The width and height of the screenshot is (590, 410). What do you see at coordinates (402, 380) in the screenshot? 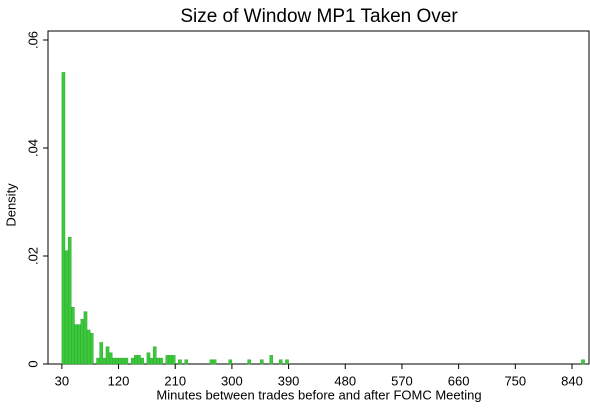
I see `x-tick-label: 570` at bounding box center [402, 380].